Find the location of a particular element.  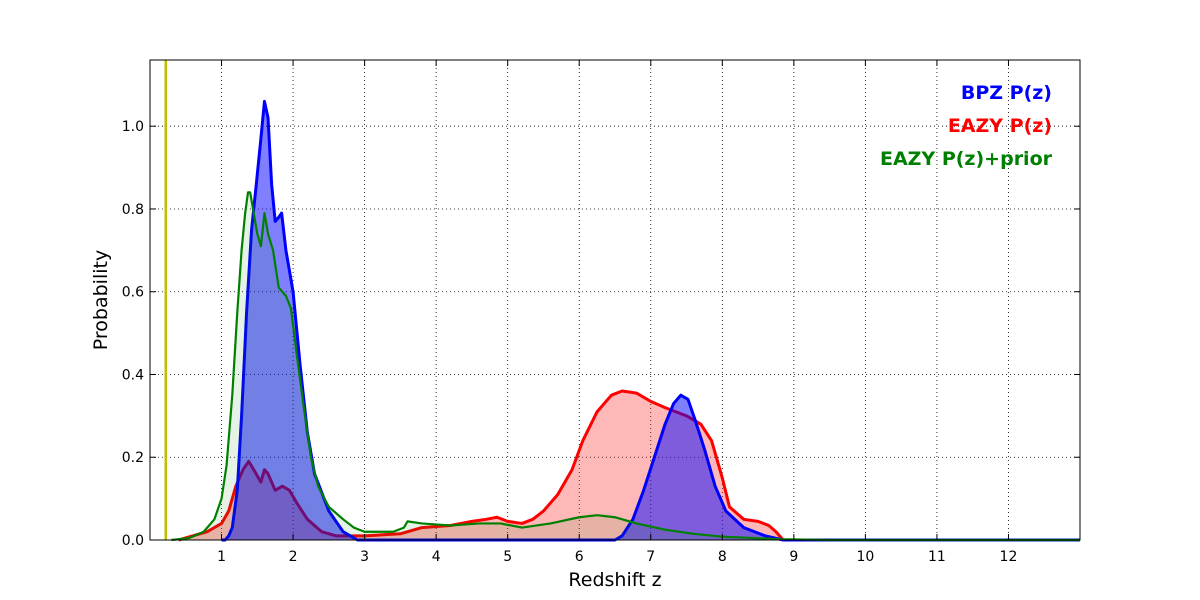

y-axis-label: Probability is located at coordinates (101, 300).